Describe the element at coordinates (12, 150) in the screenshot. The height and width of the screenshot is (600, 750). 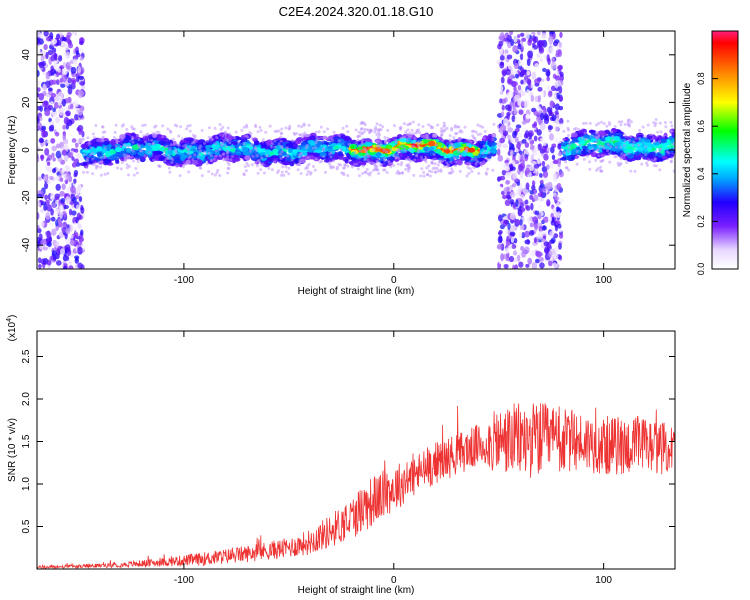
I see `spectrogram-y-axis-label: Frequency (Hz)` at that location.